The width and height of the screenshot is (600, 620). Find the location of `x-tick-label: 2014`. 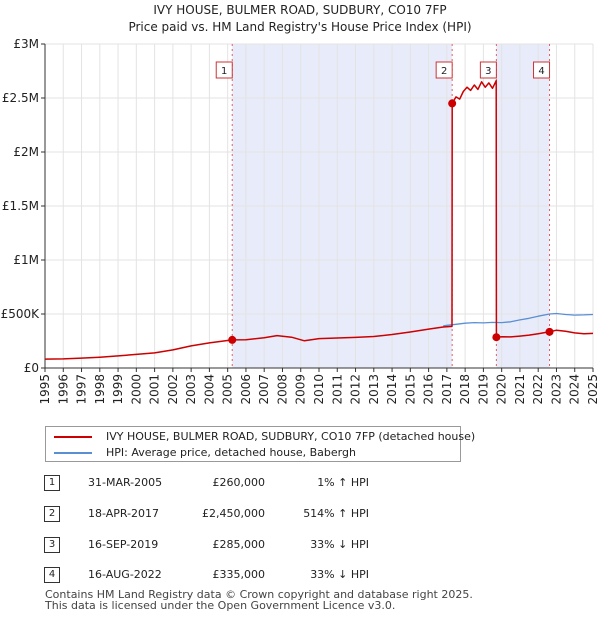

x-tick-label: 2014 is located at coordinates (392, 389).